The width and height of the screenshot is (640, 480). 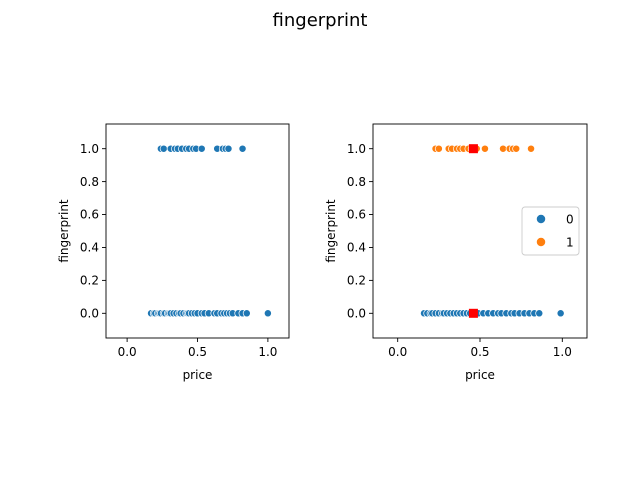 What do you see at coordinates (320, 20) in the screenshot?
I see `figure-title: fingerprint` at bounding box center [320, 20].